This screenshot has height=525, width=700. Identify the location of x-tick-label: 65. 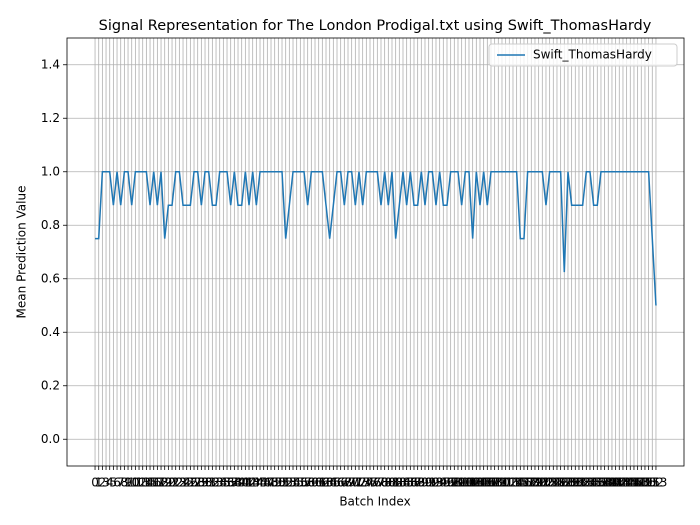
(333, 483).